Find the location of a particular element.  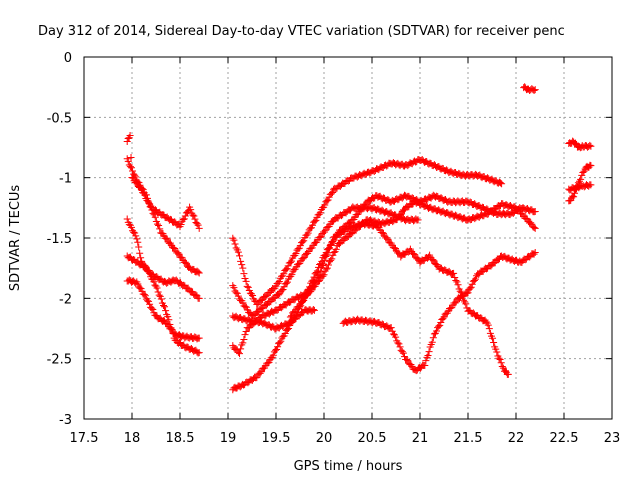

x-tick-label: 22 is located at coordinates (516, 438).